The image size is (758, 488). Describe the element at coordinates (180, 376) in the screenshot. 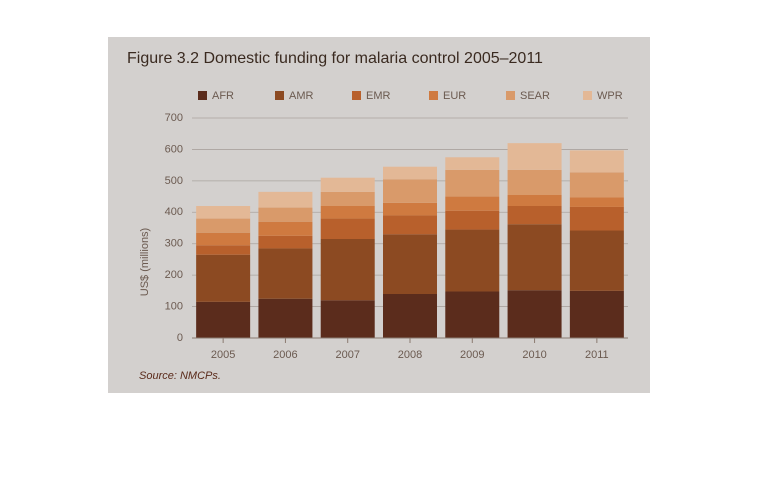

I see `source-note: Source: NMCPs.` at that location.